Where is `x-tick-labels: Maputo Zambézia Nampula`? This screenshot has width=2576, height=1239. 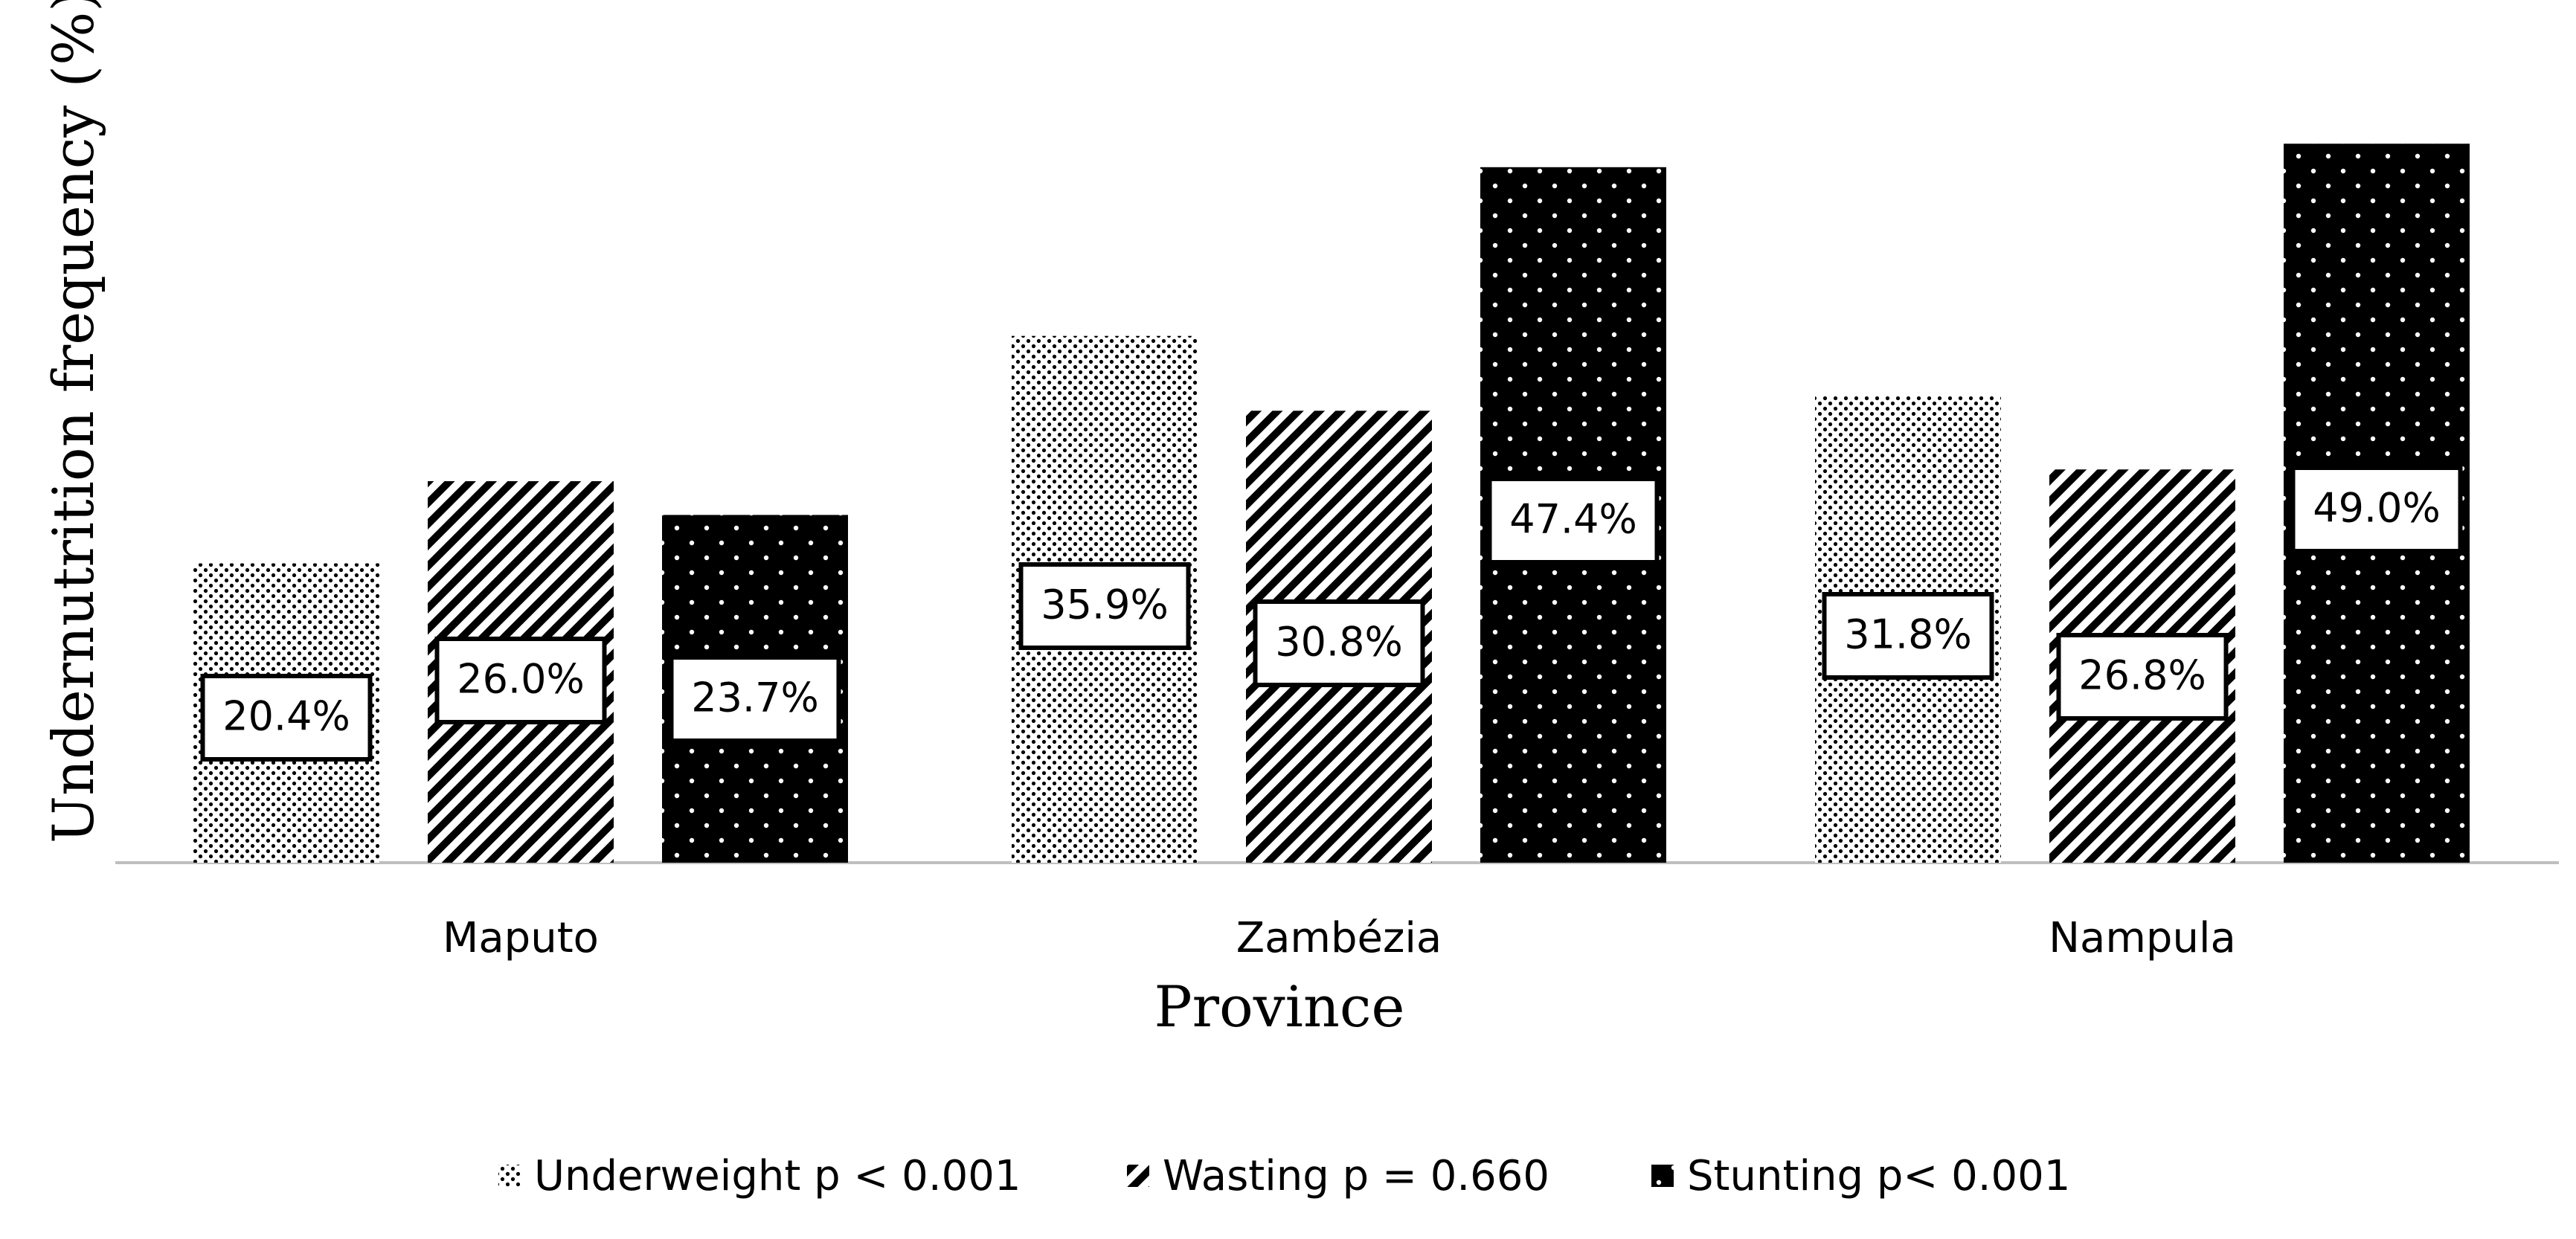 x-tick-labels: Maputo Zambézia Nampula is located at coordinates (1339, 938).